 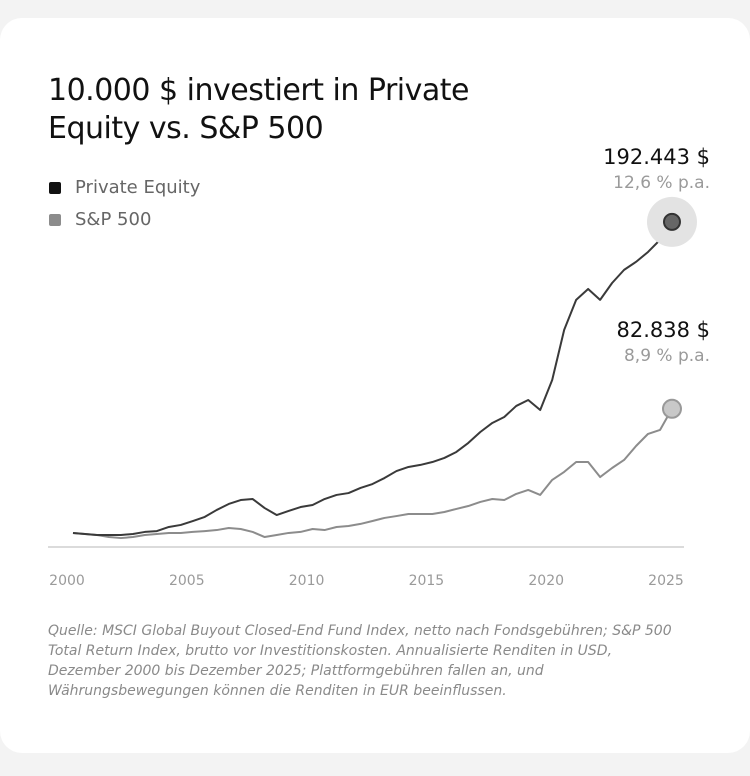 I want to click on x-tick-label: 2015, so click(x=427, y=581).